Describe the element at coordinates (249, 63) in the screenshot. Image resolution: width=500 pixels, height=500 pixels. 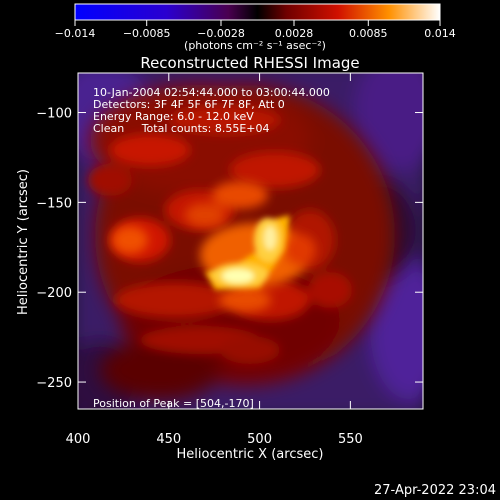
I see `chart-title: Reconstructed RHESSI Image` at that location.